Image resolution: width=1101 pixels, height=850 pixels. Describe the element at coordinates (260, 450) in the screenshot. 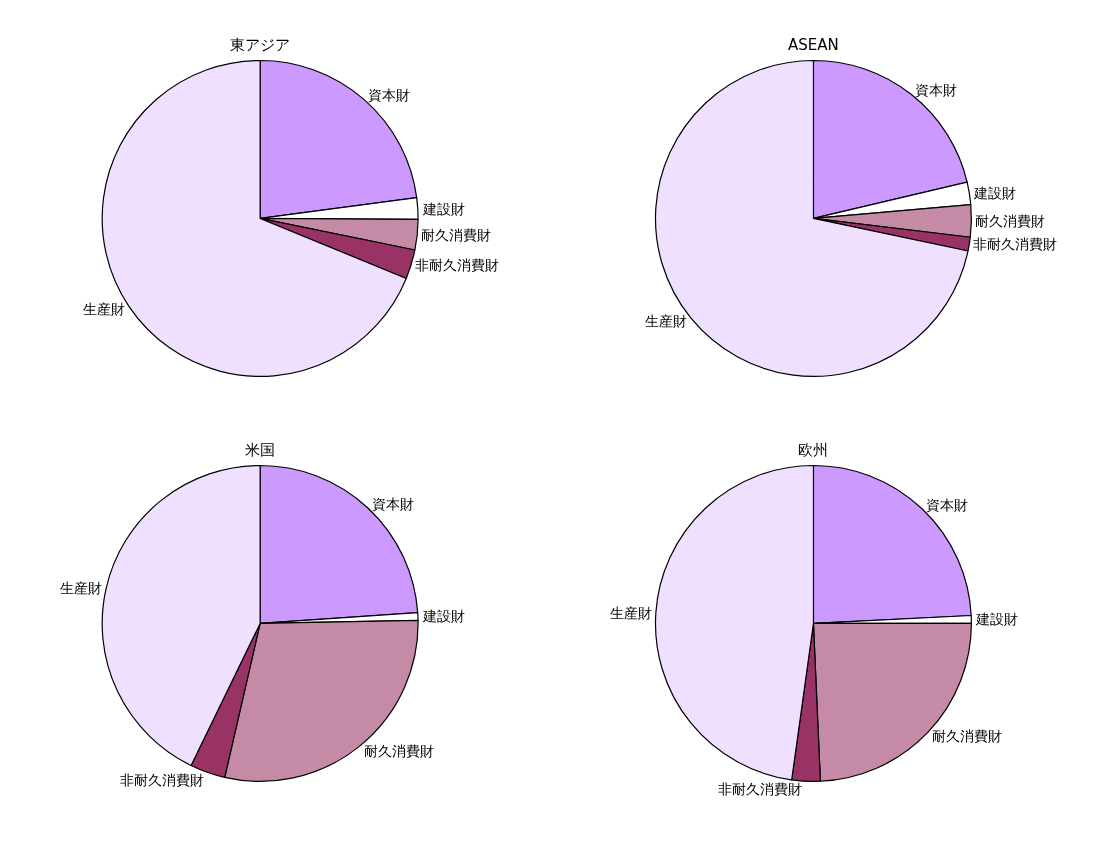

I see `chart-title: 米国` at that location.